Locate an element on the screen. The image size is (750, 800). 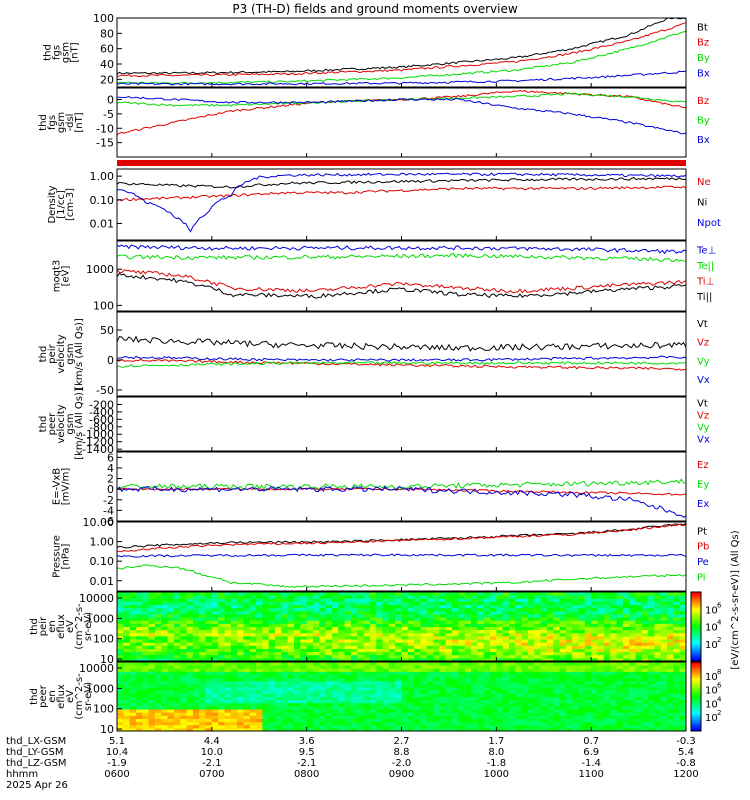
legend-Npot: Npot is located at coordinates (709, 223).